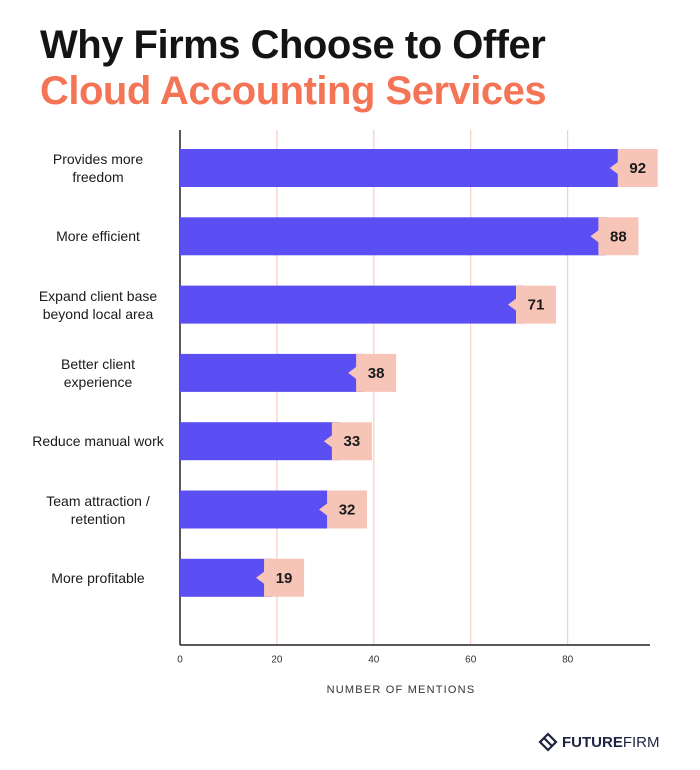 This screenshot has width=700, height=770. What do you see at coordinates (347, 509) in the screenshot?
I see `value-label: 32` at bounding box center [347, 509].